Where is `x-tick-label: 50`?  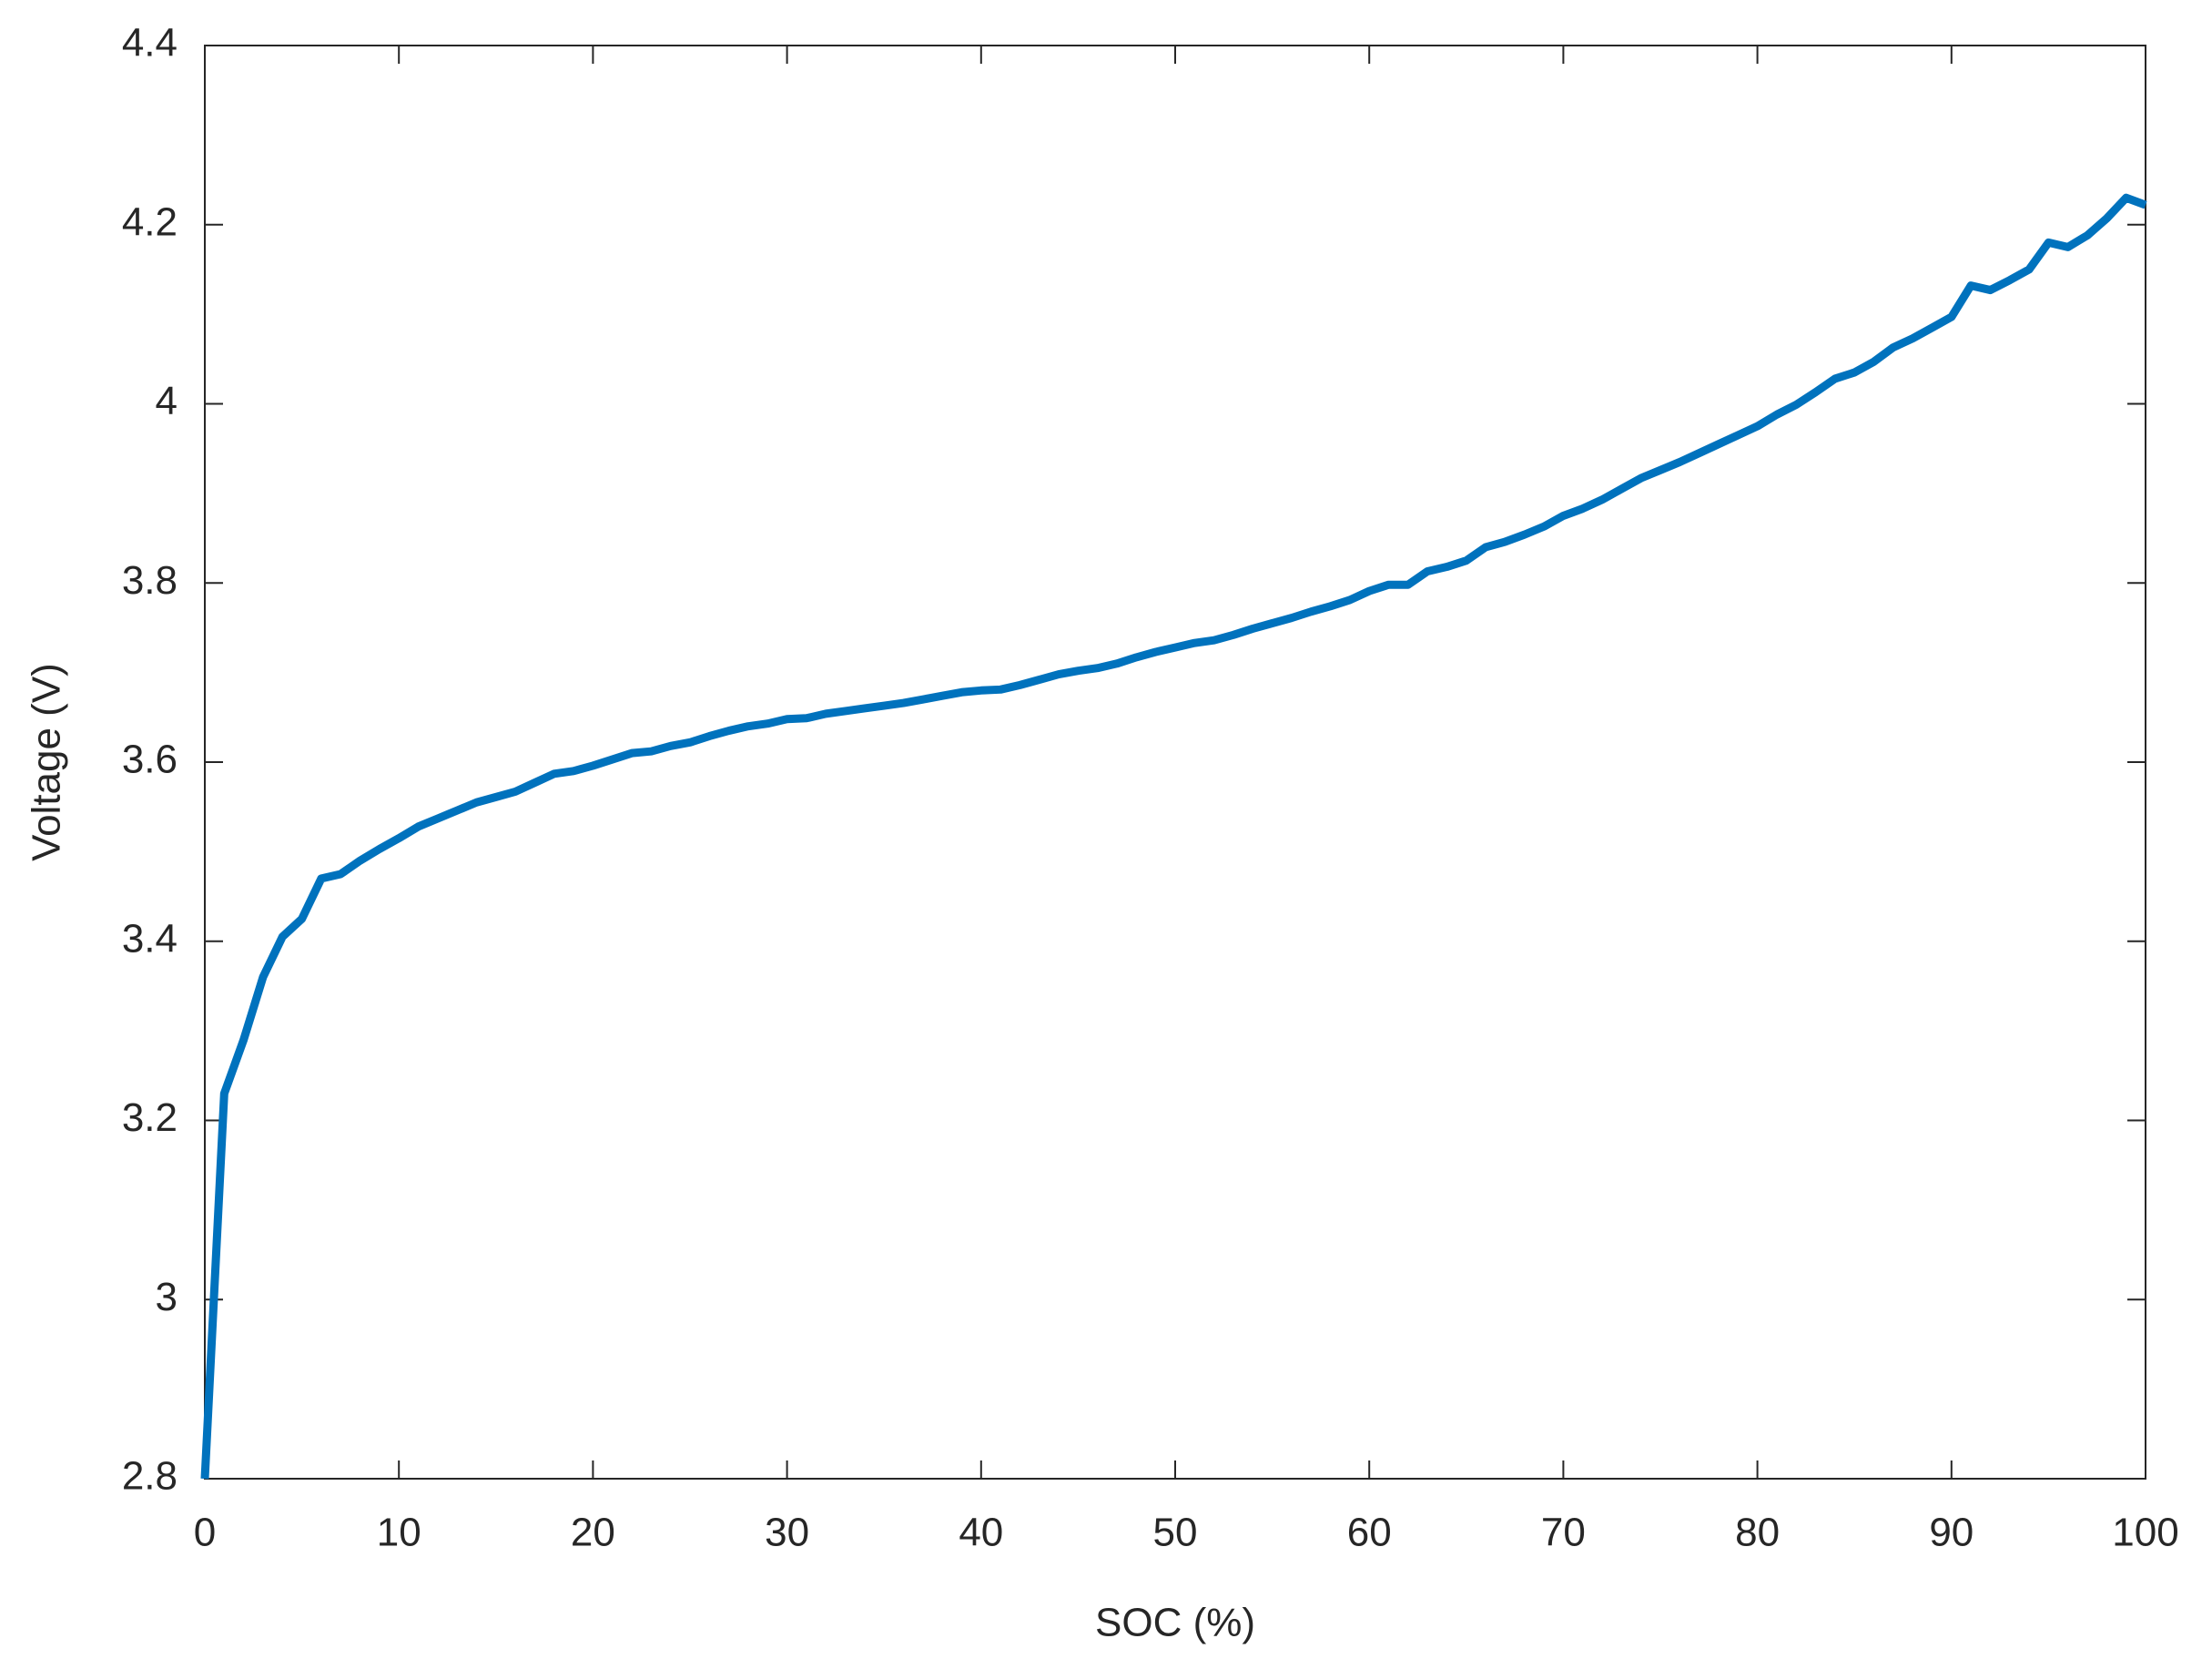 x-tick-label: 50 is located at coordinates (1175, 1533).